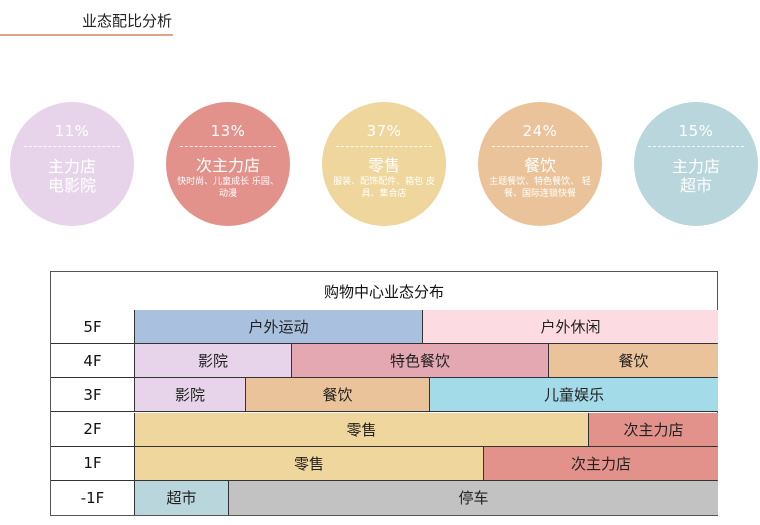 This screenshot has height=525, width=760. I want to click on category-name-line1: 零售, so click(383, 165).